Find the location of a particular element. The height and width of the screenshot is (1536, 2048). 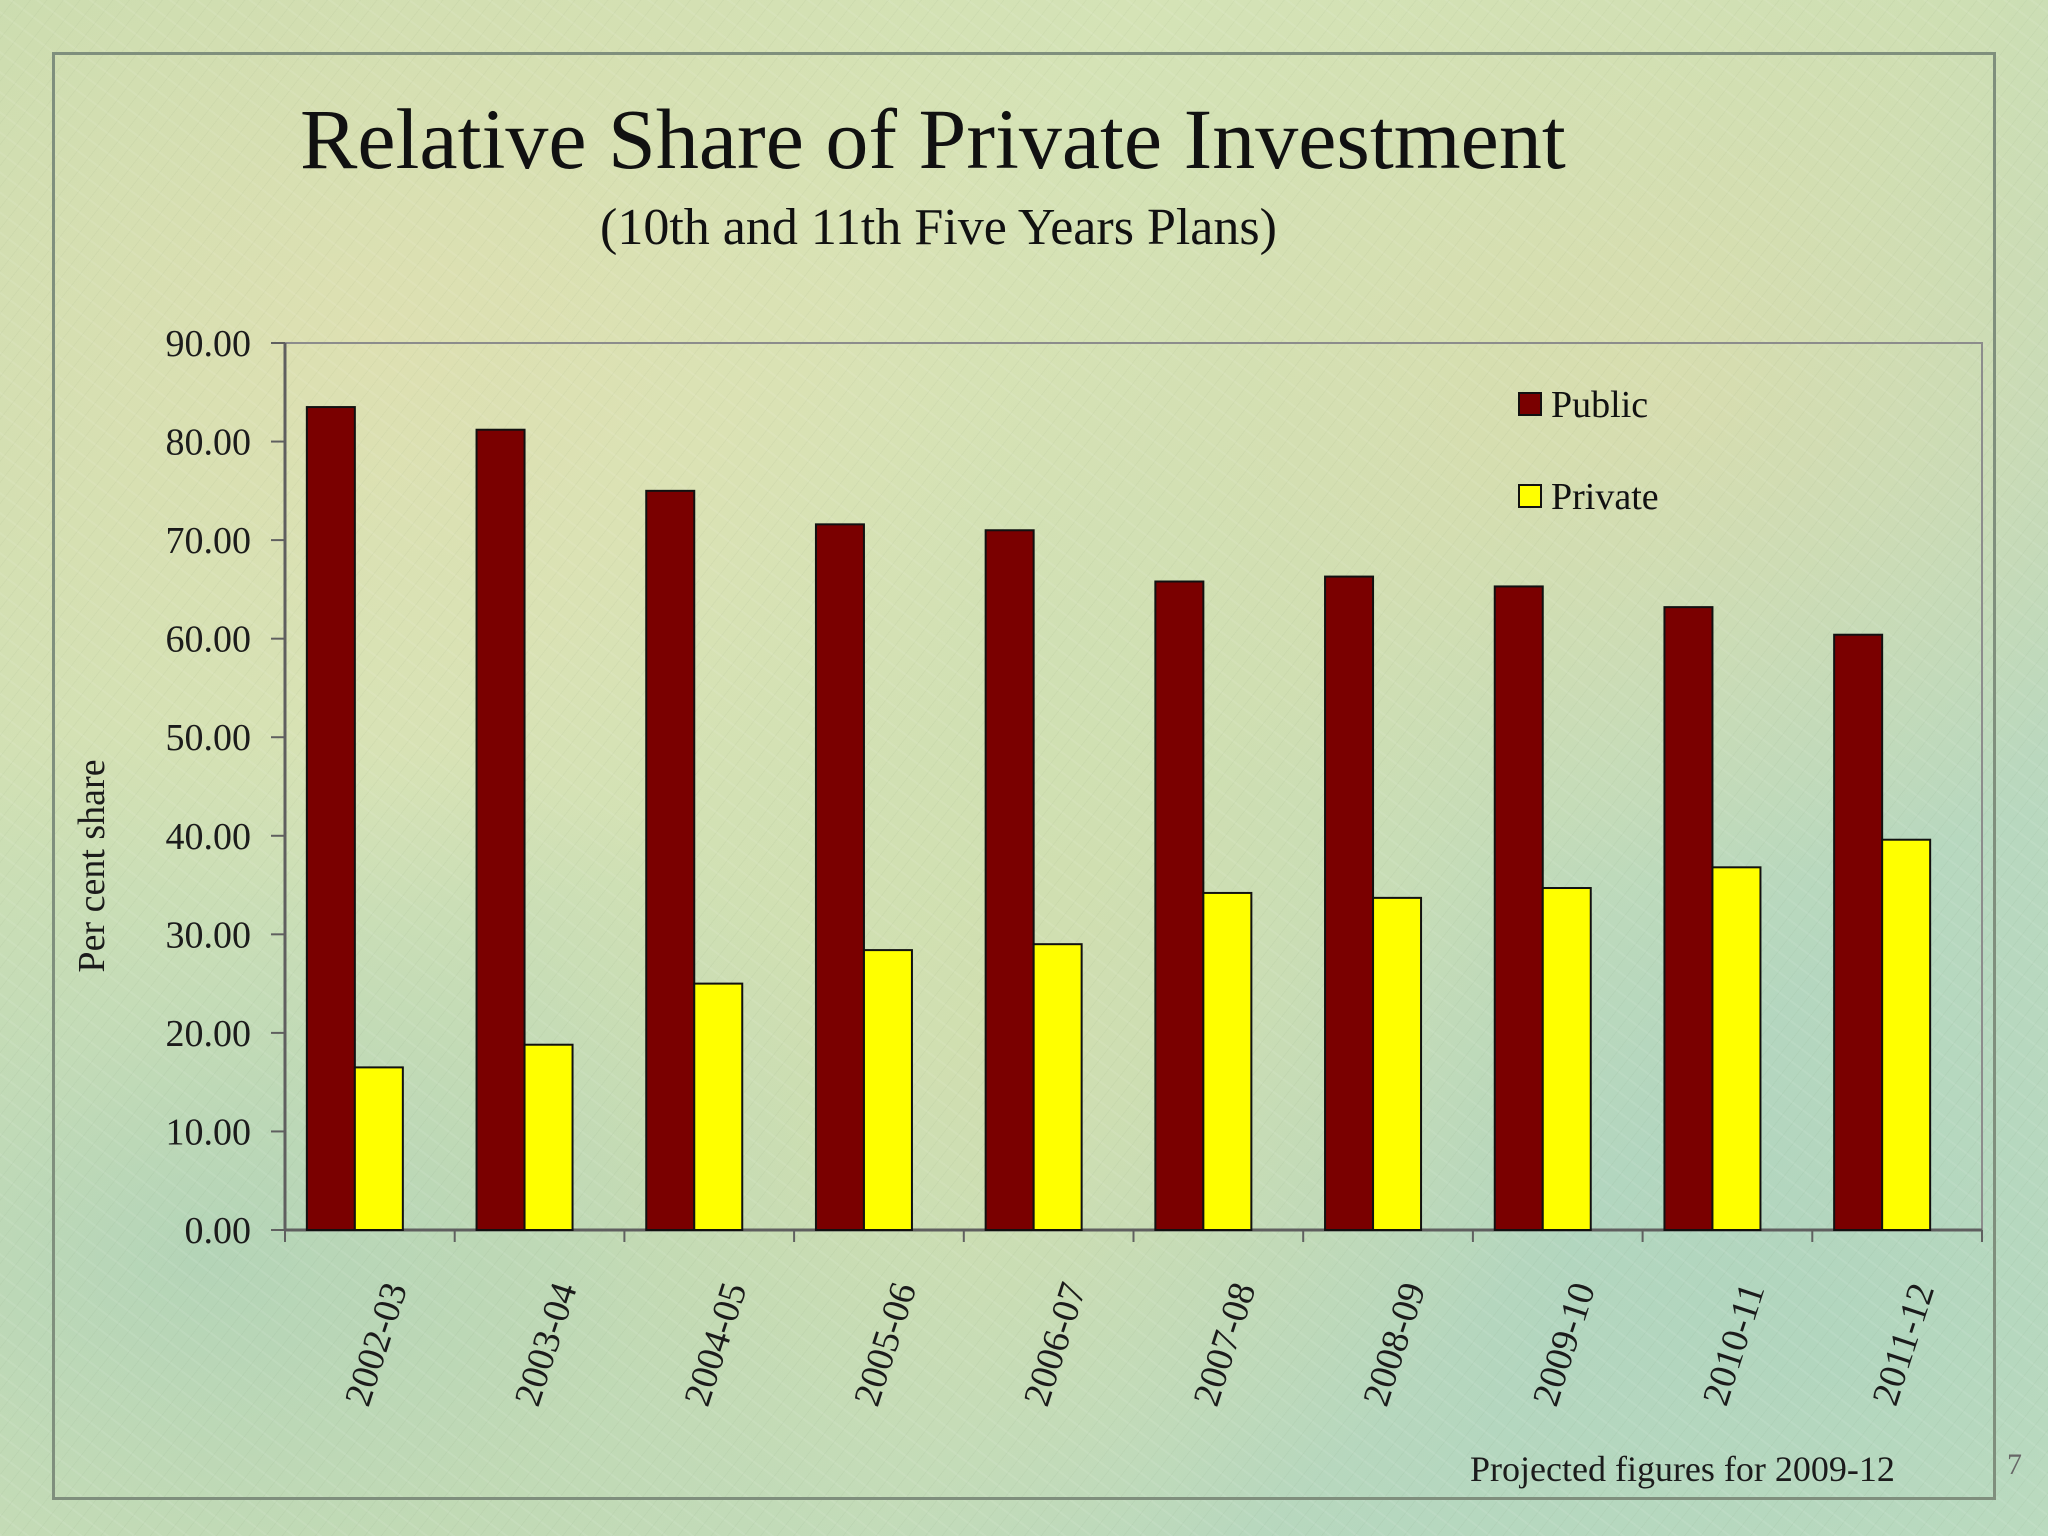

y-tick-label: 10.00 is located at coordinates (209, 1132).